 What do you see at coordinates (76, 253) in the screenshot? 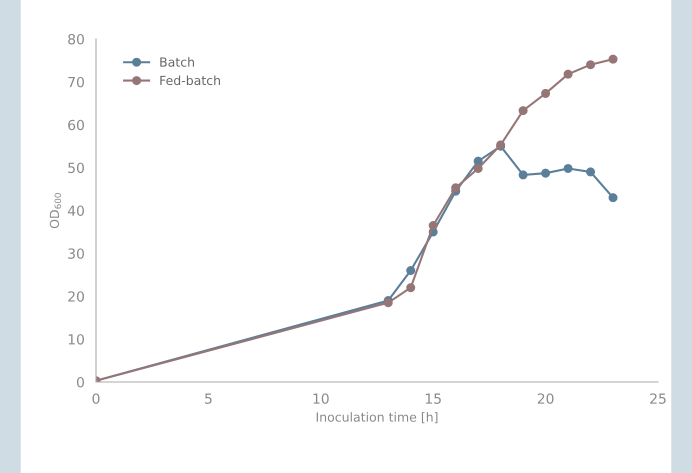
I see `y-tick-label: 30` at bounding box center [76, 253].